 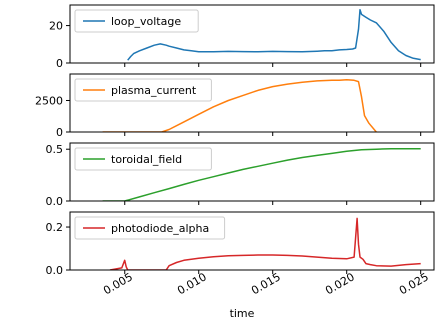 I want to click on x-tick-label: 0.025, so click(x=414, y=283).